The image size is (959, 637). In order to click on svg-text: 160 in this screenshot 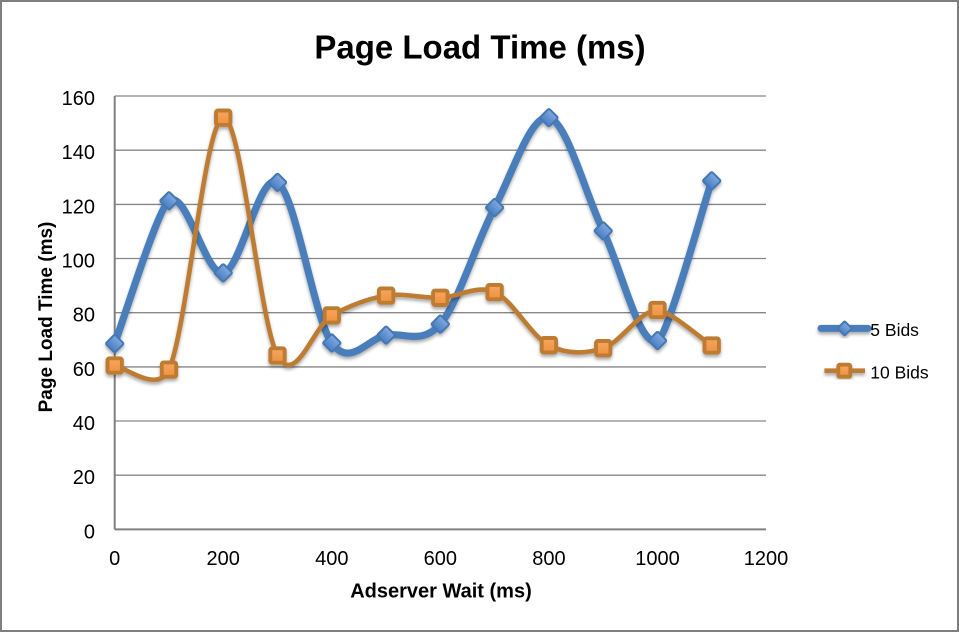, I will do `click(78, 99)`.